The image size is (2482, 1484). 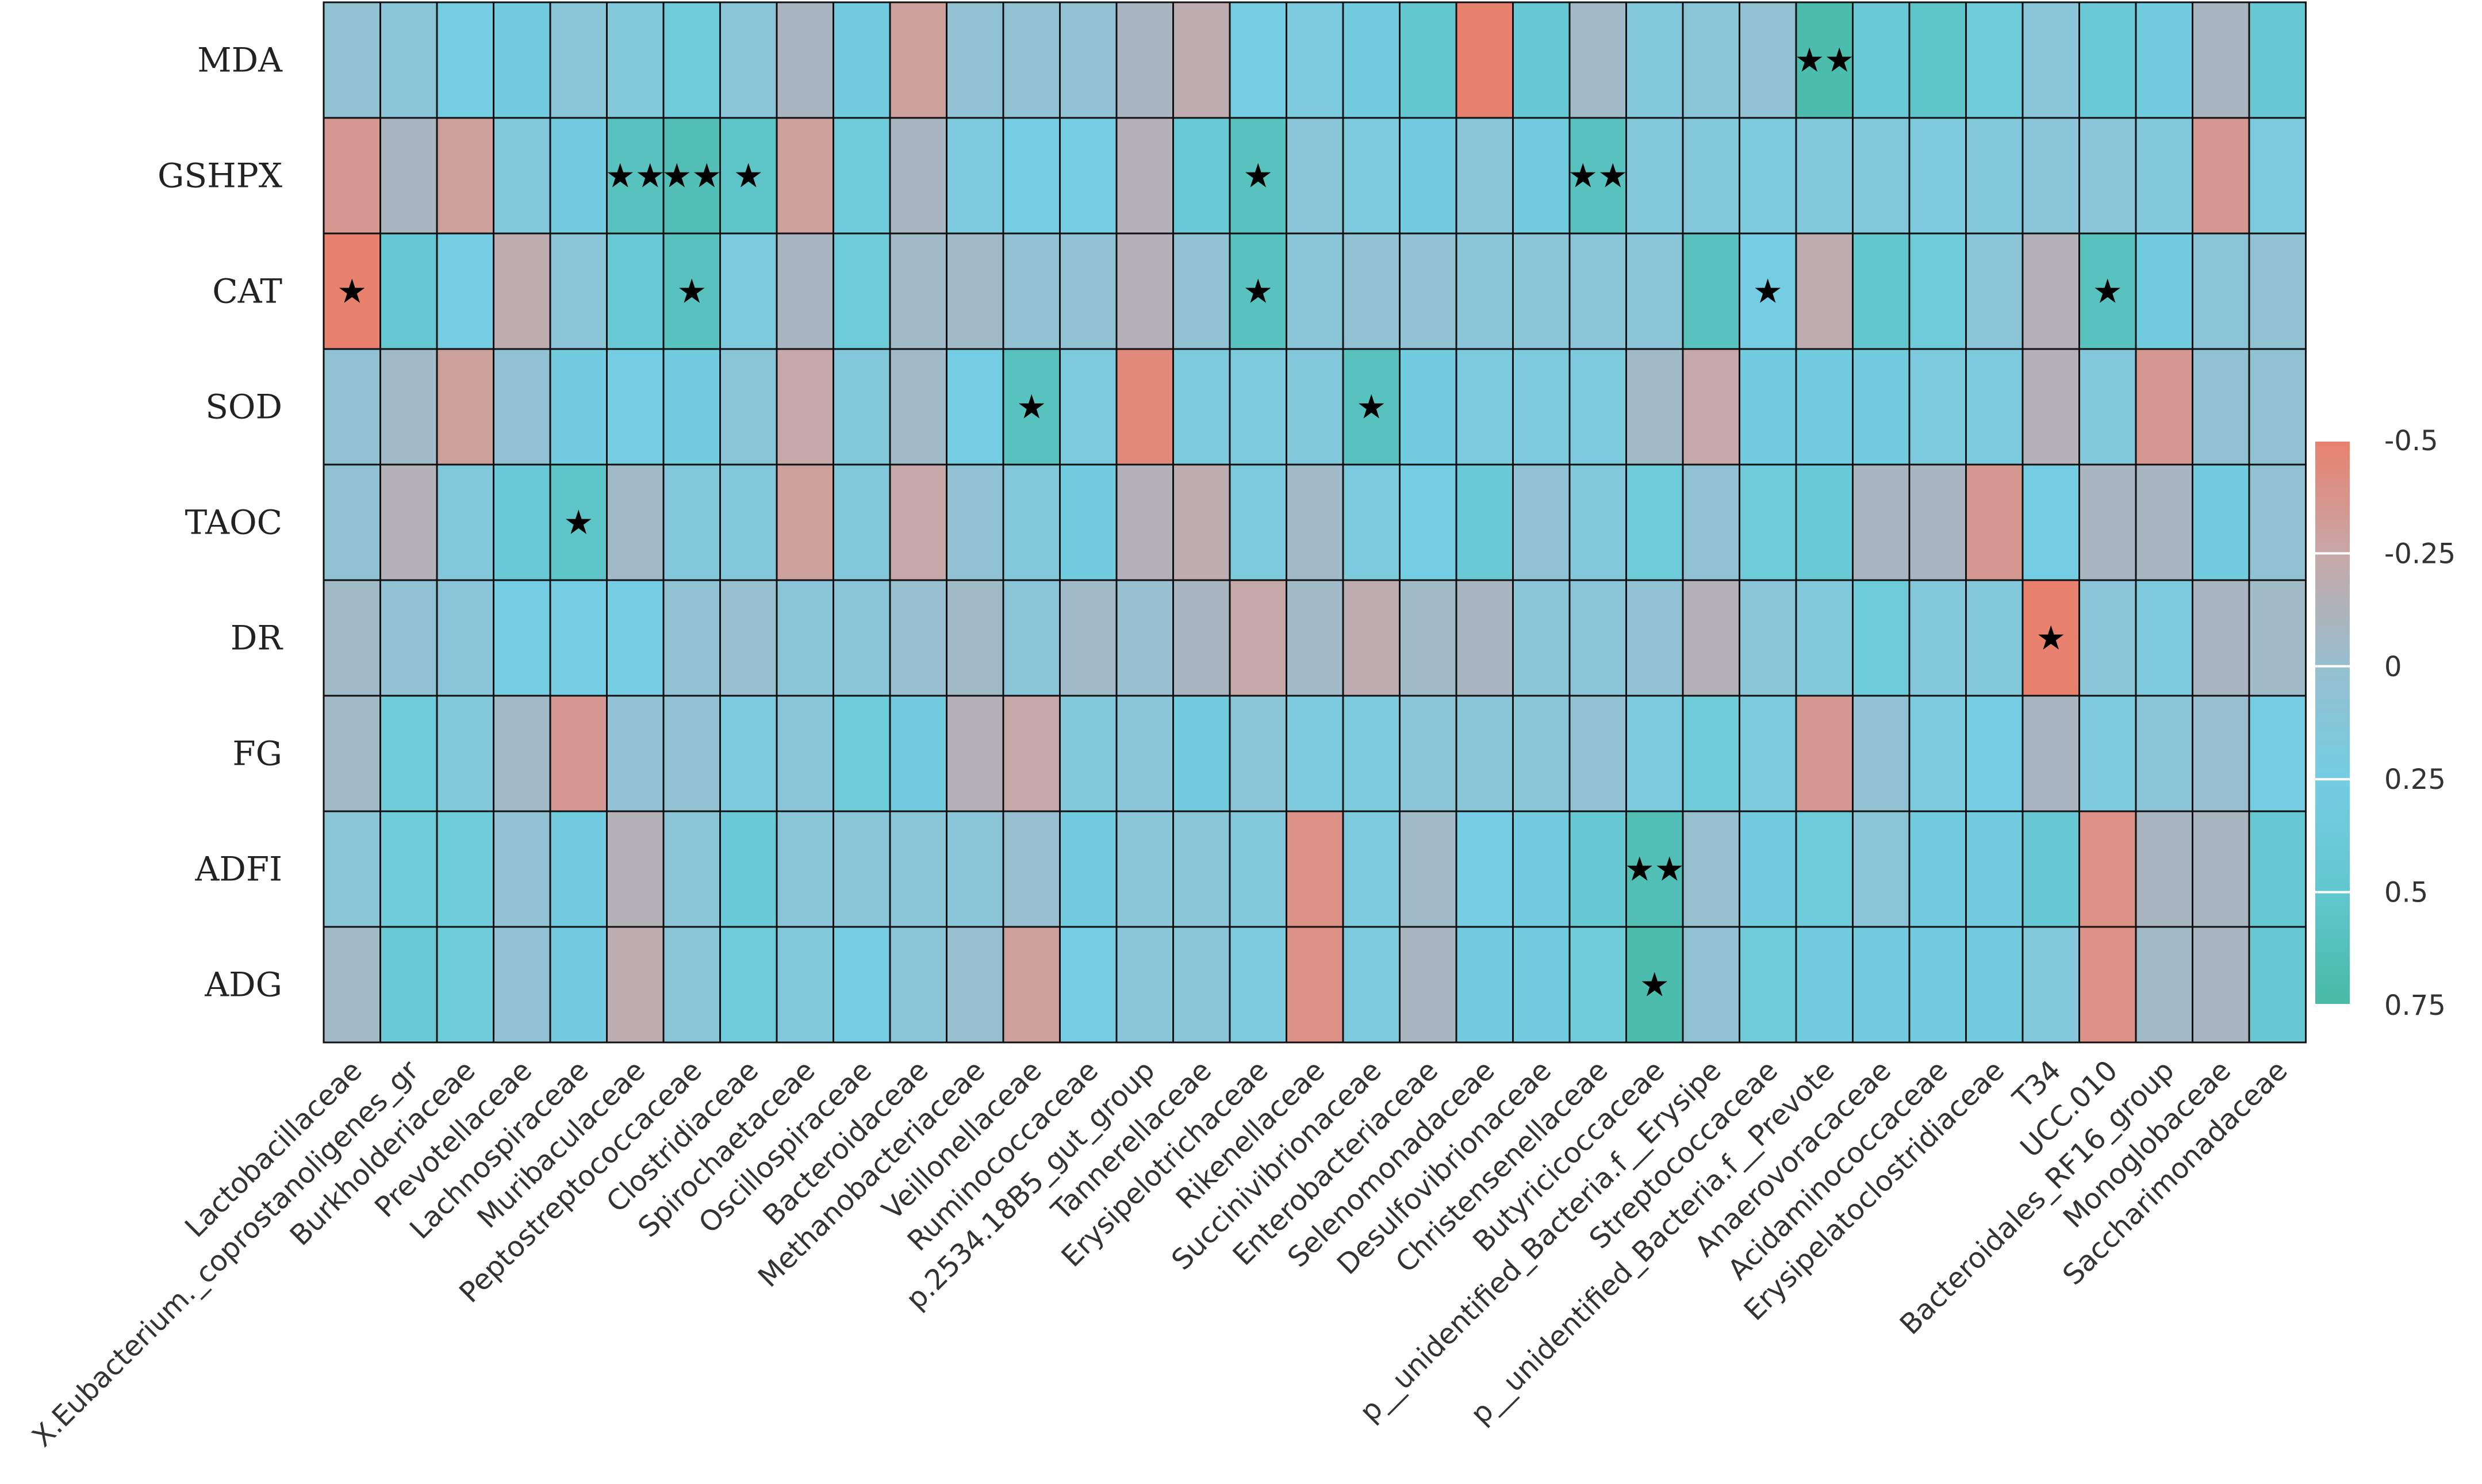 I want to click on colorbar-tick-label: -0.25, so click(x=2420, y=554).